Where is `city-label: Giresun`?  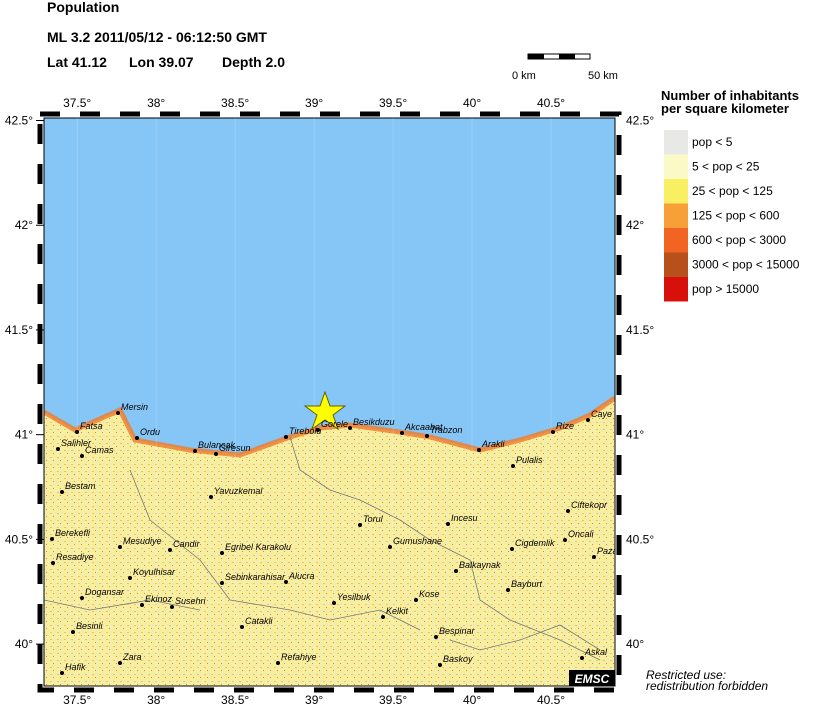 city-label: Giresun is located at coordinates (235, 448).